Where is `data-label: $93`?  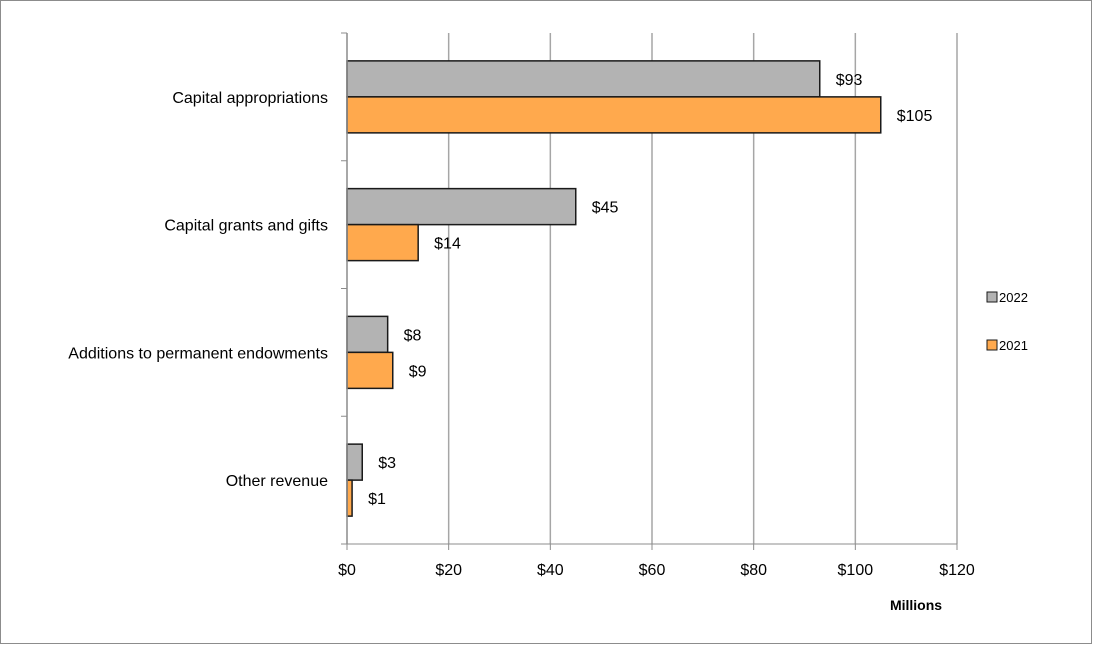
data-label: $93 is located at coordinates (849, 80).